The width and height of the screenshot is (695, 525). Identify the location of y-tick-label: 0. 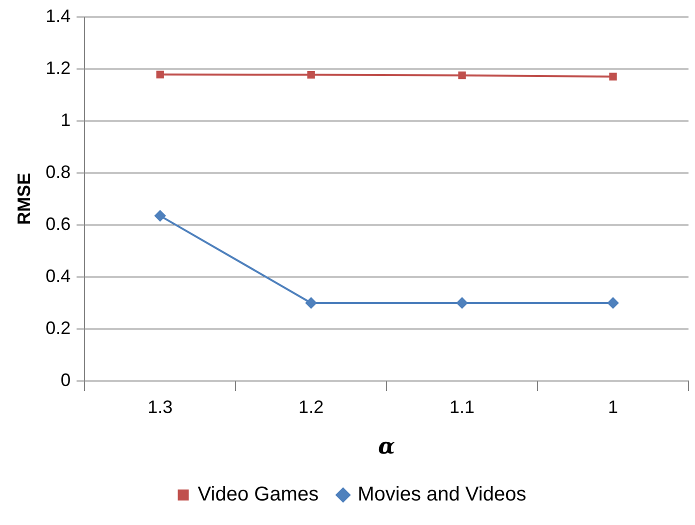
(65, 380).